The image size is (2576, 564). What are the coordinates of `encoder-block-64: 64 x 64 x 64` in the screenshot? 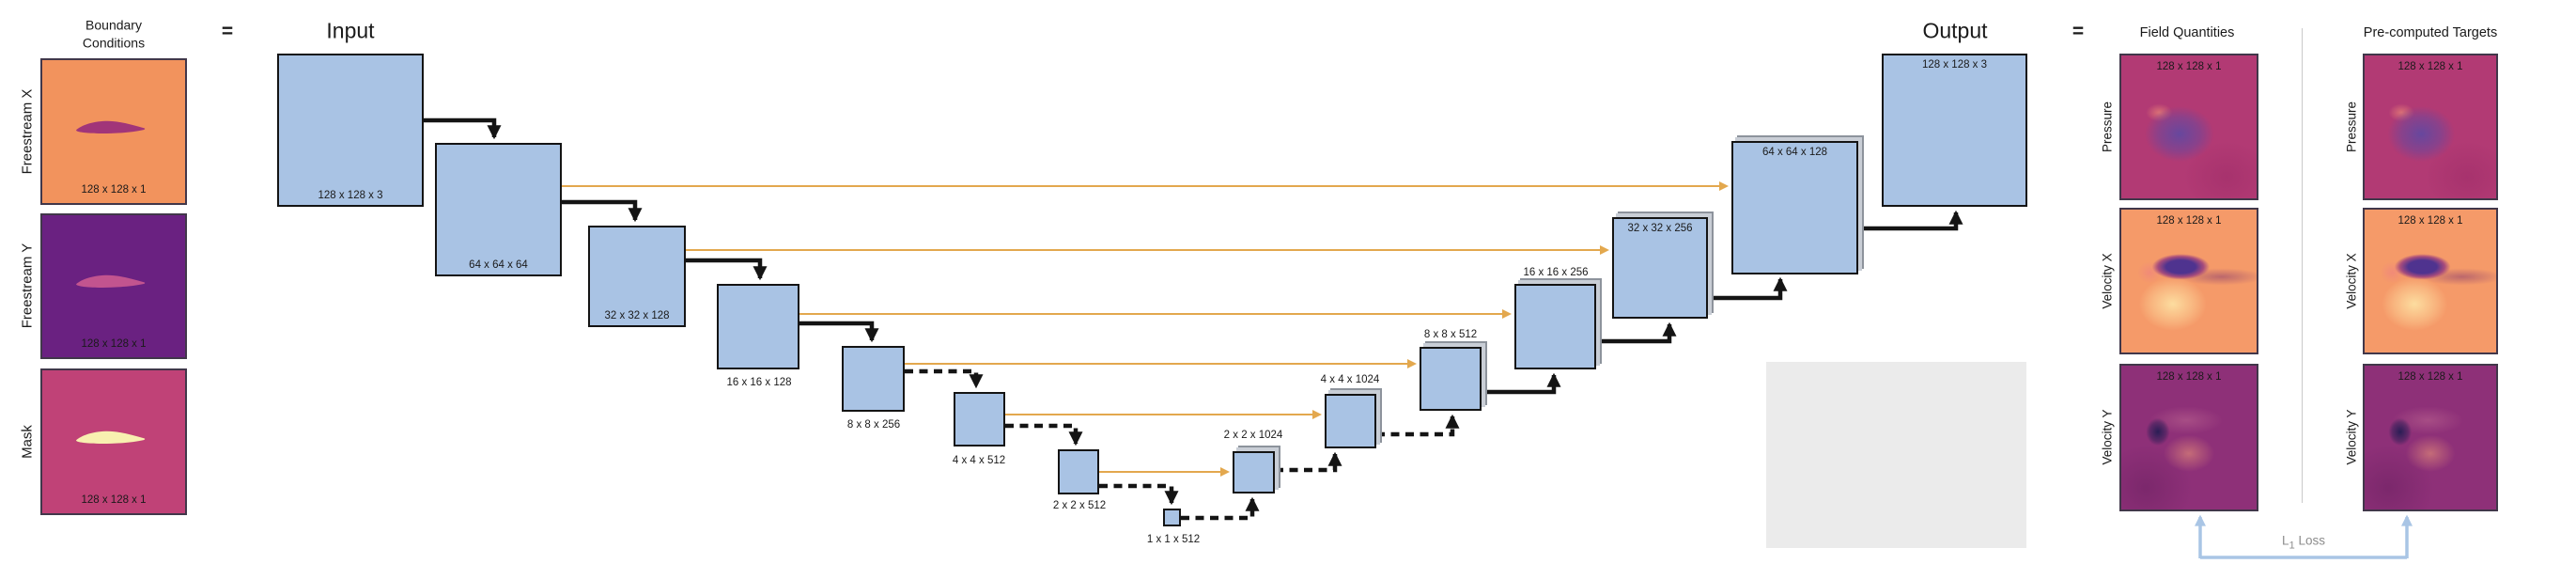 It's located at (498, 209).